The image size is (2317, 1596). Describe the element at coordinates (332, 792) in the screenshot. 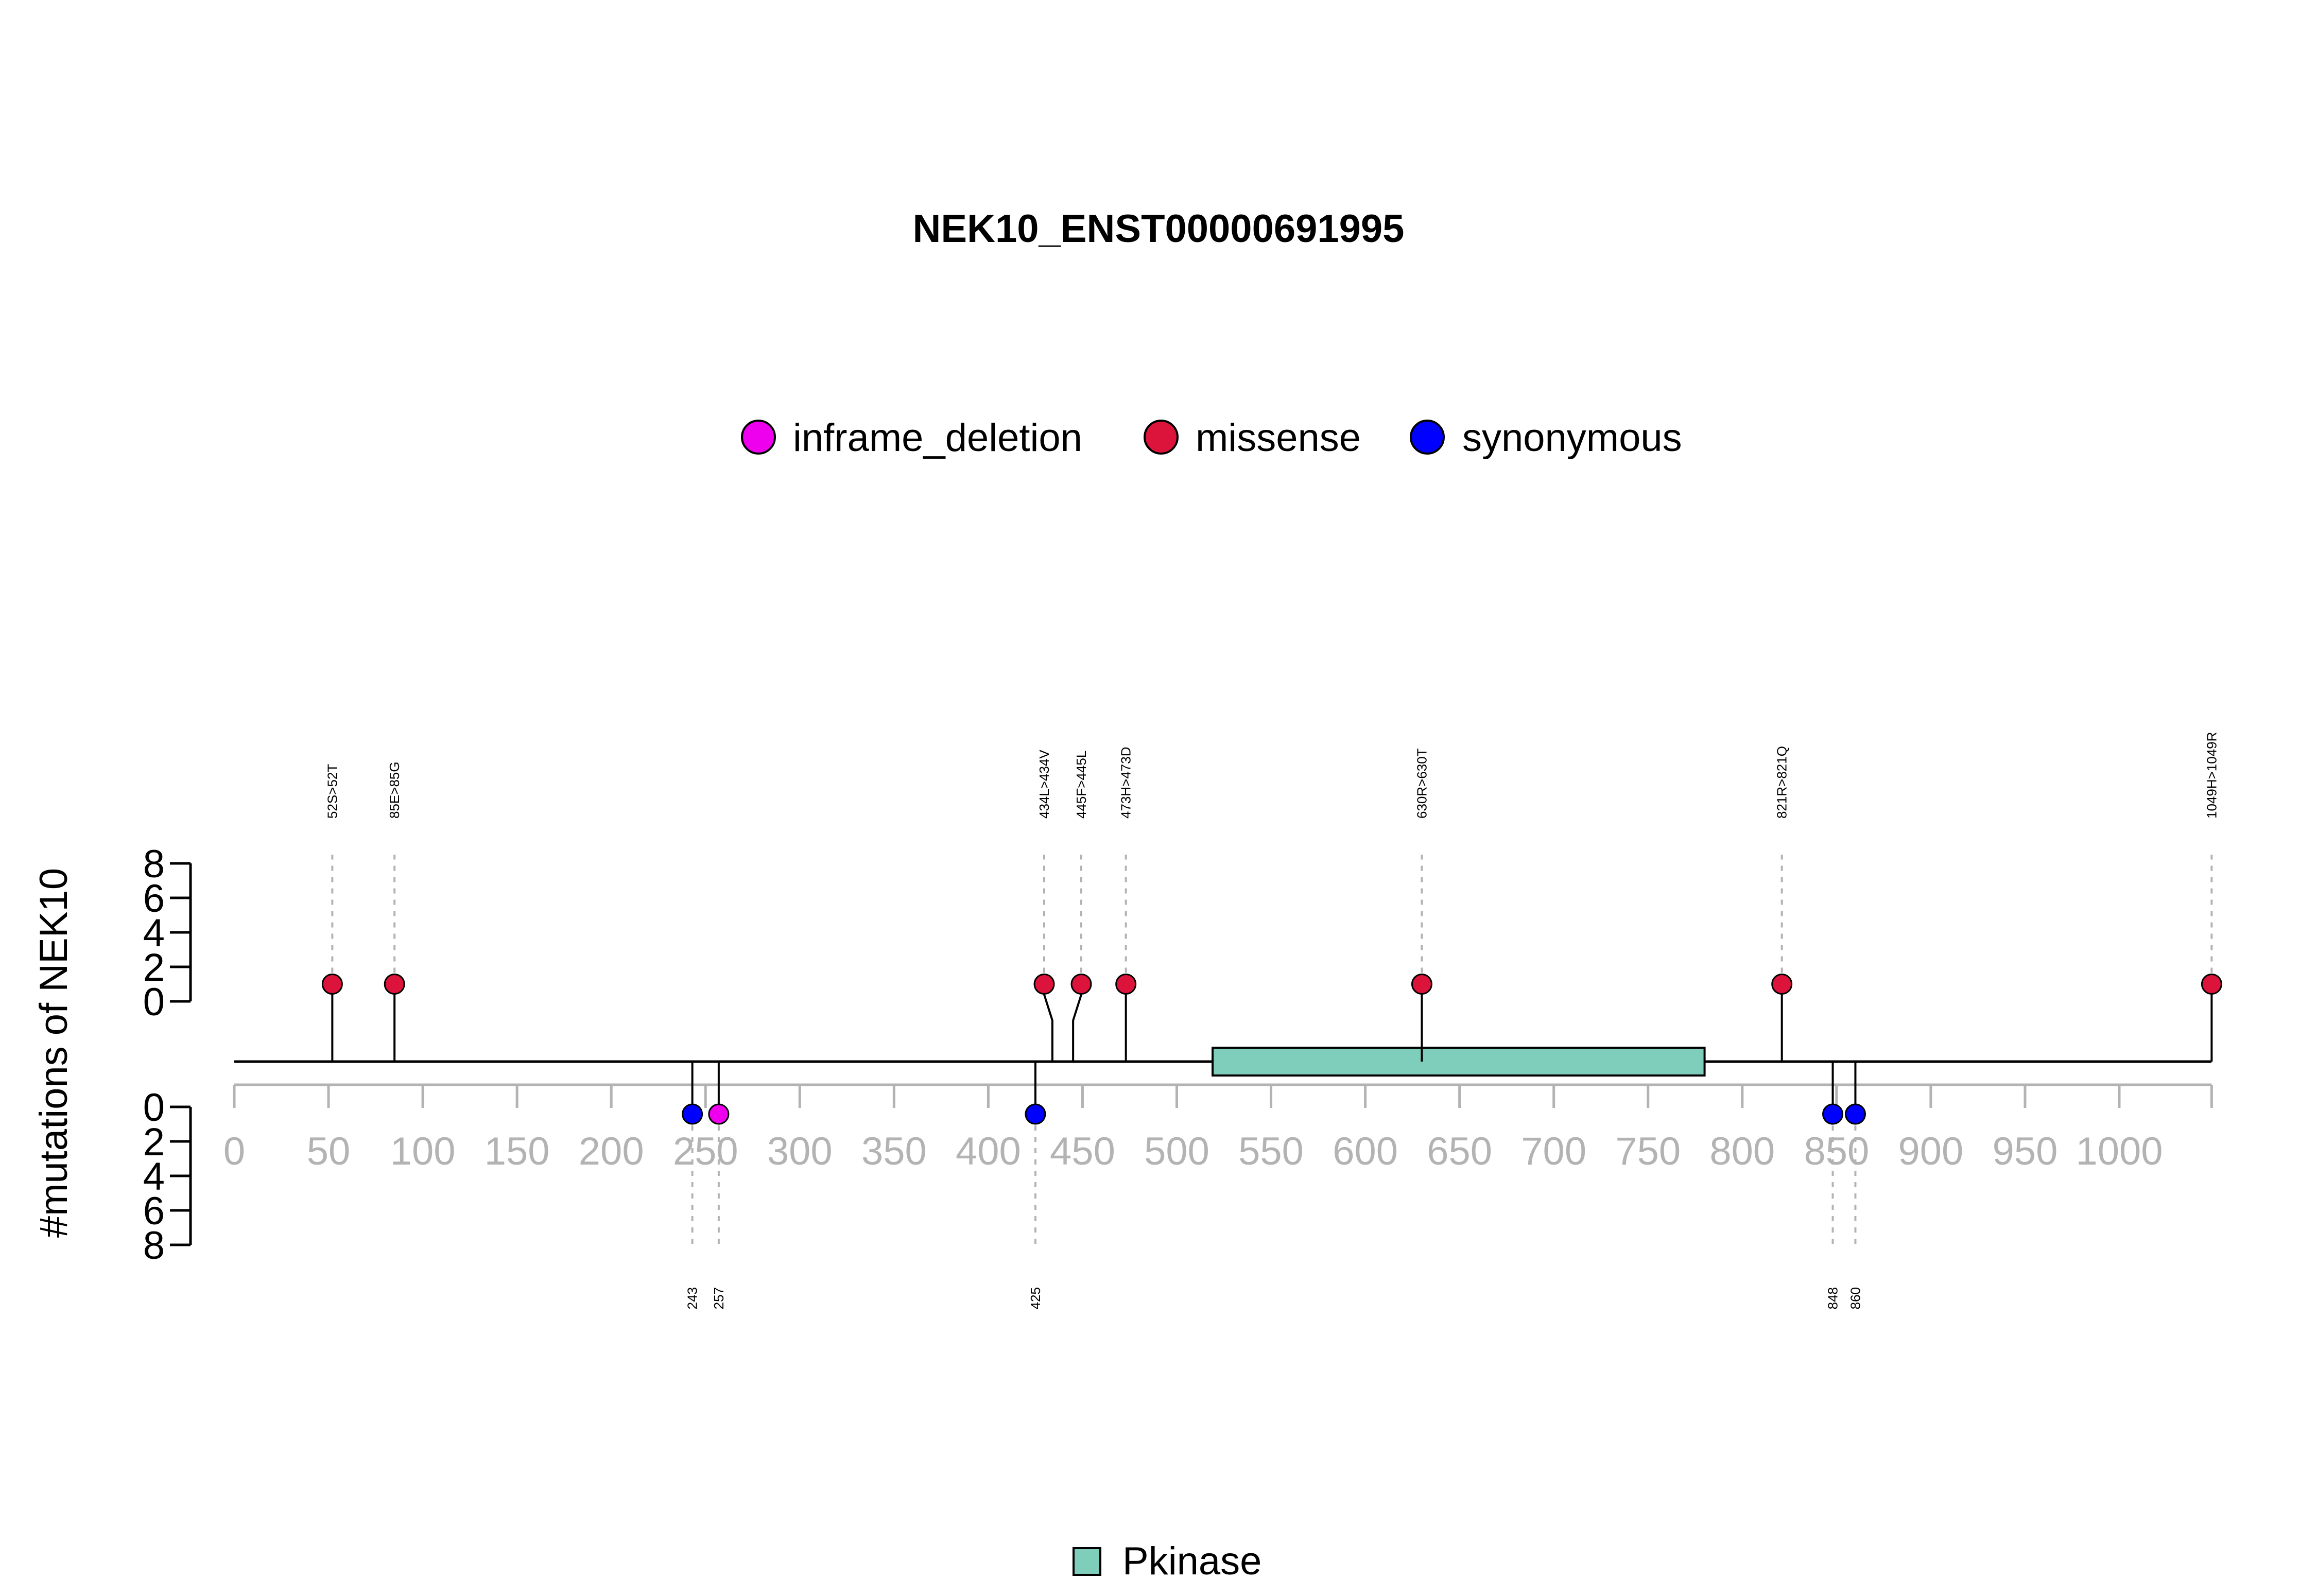

I see `mutation-label: 52S>52T` at that location.